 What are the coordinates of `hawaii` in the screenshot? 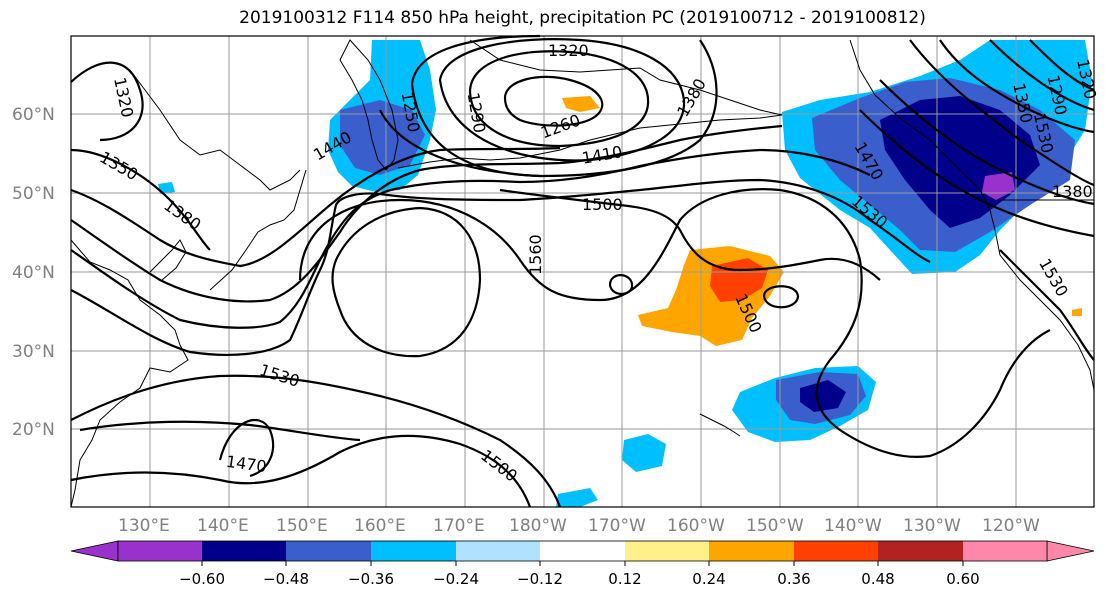 It's located at (720, 425).